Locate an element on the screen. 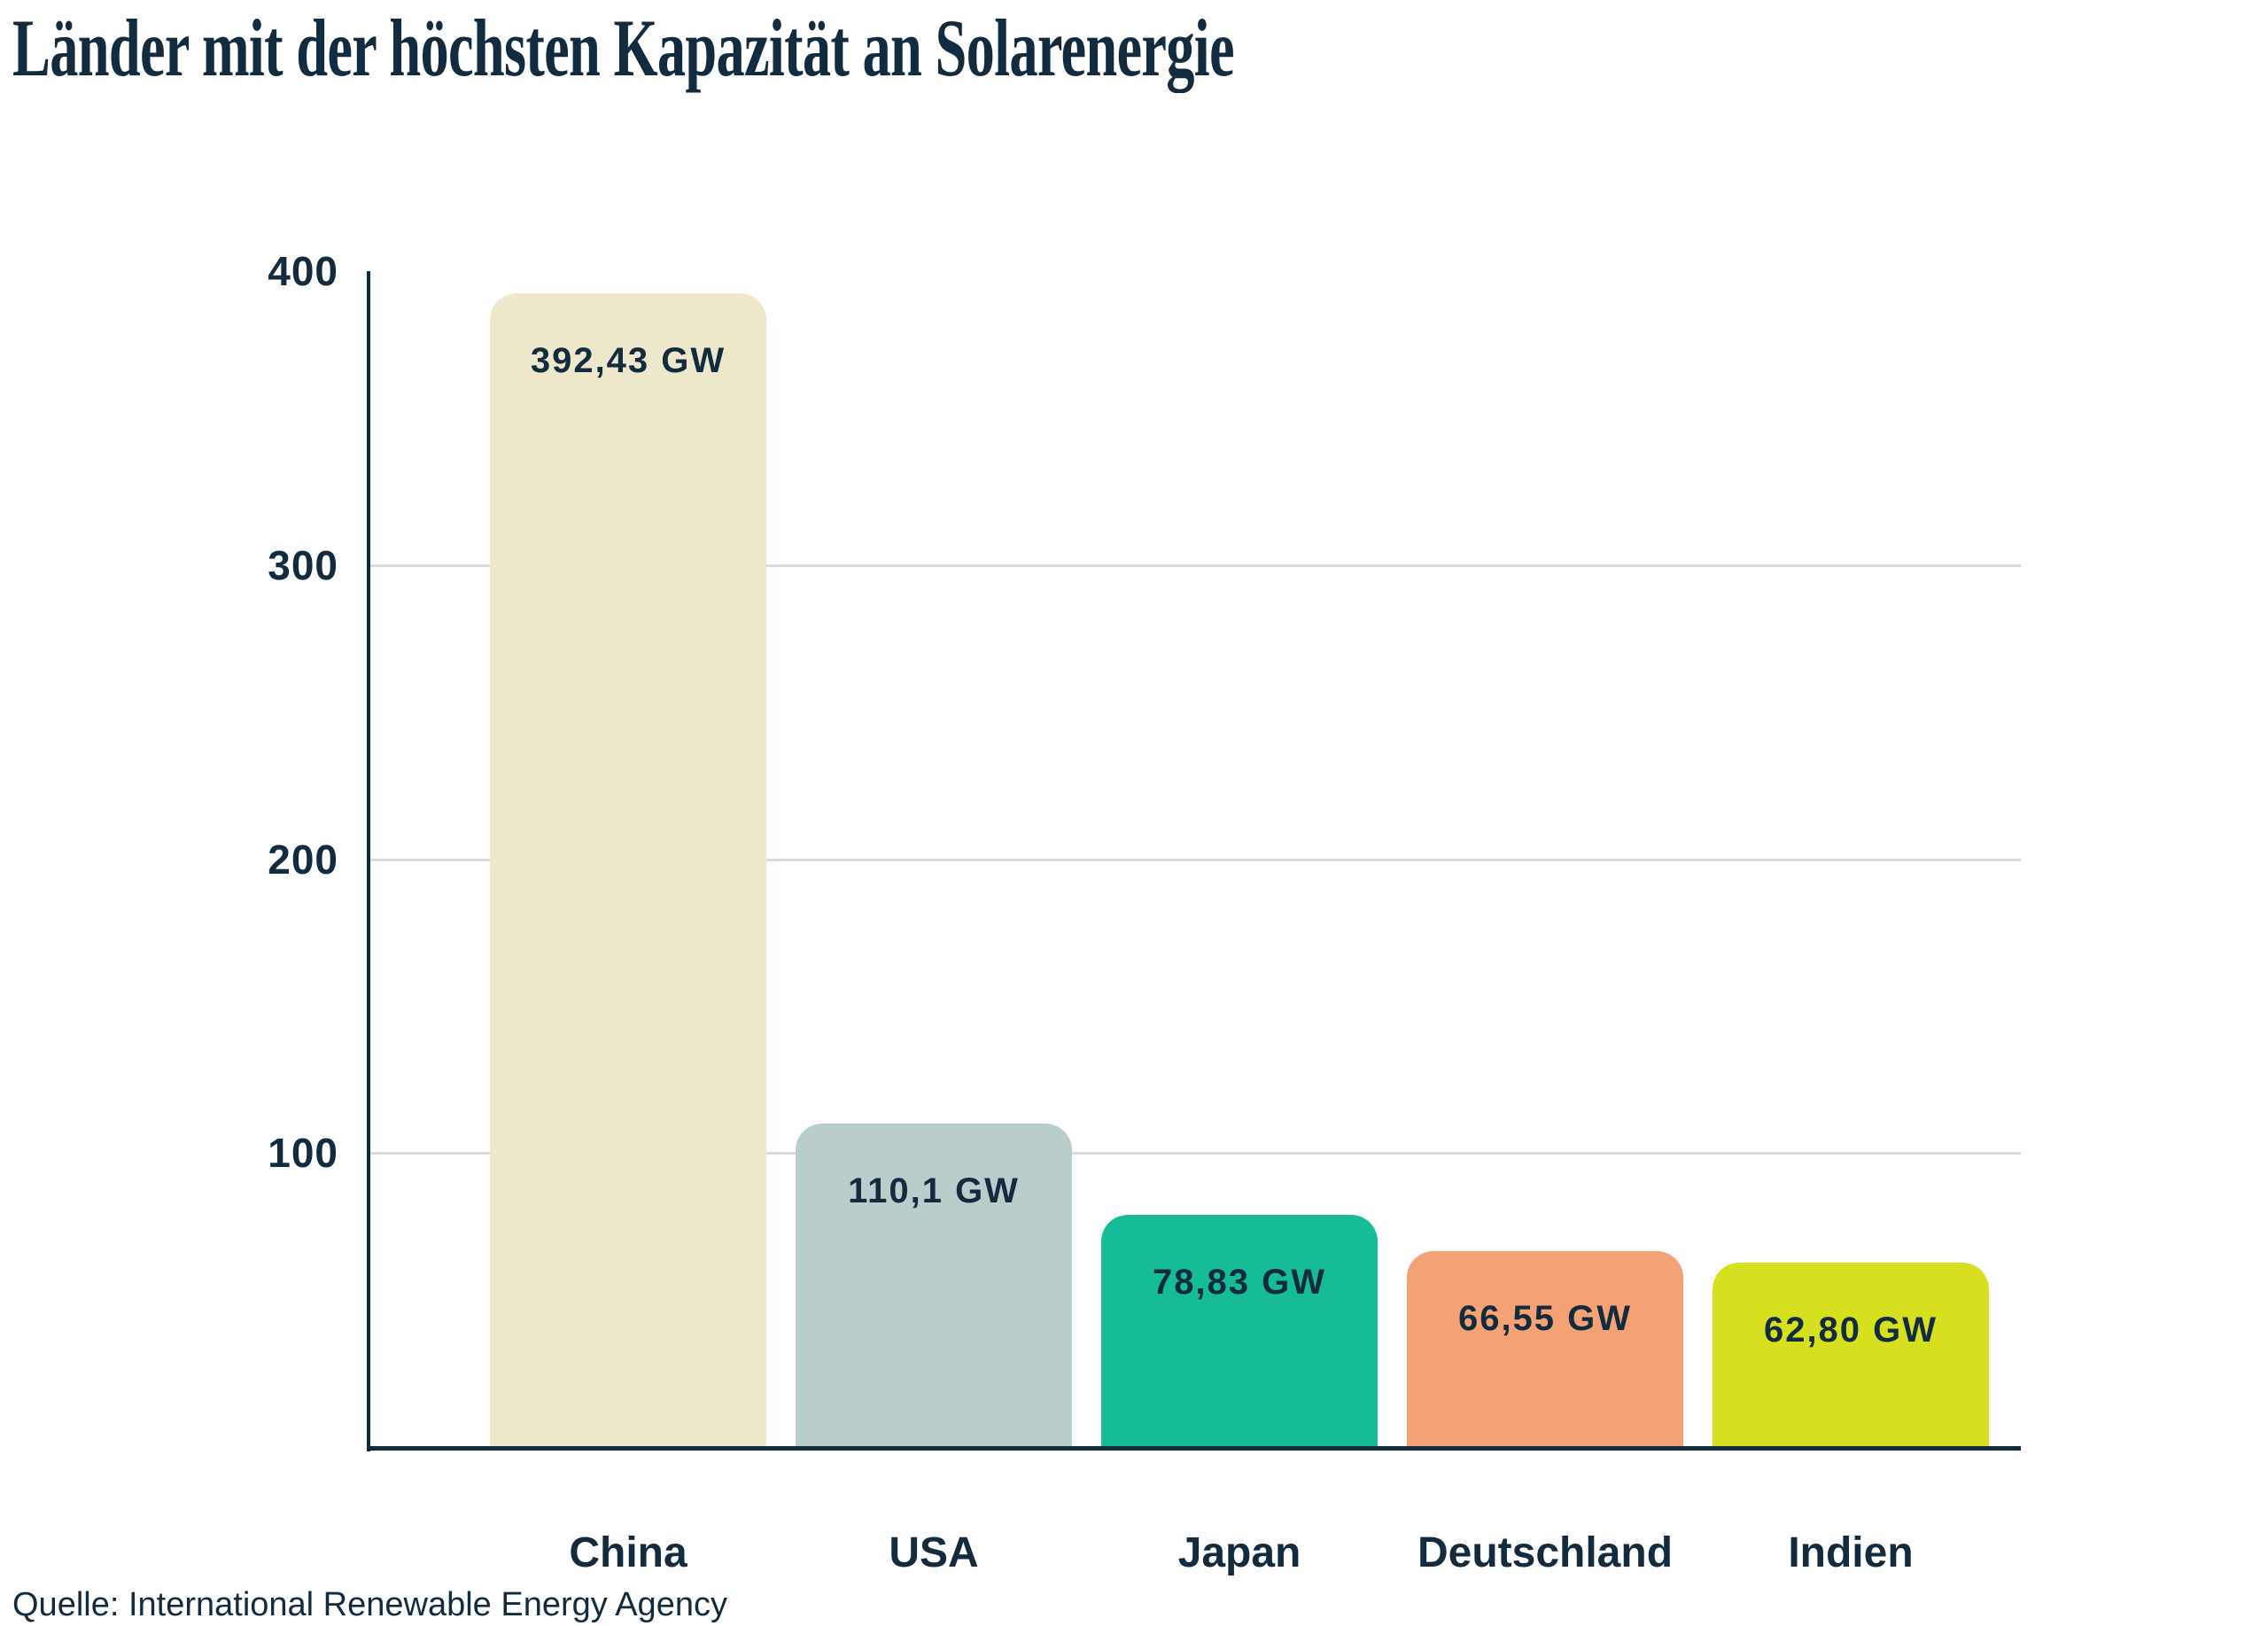  category-label-deutschland: Deutschland is located at coordinates (1545, 1552).